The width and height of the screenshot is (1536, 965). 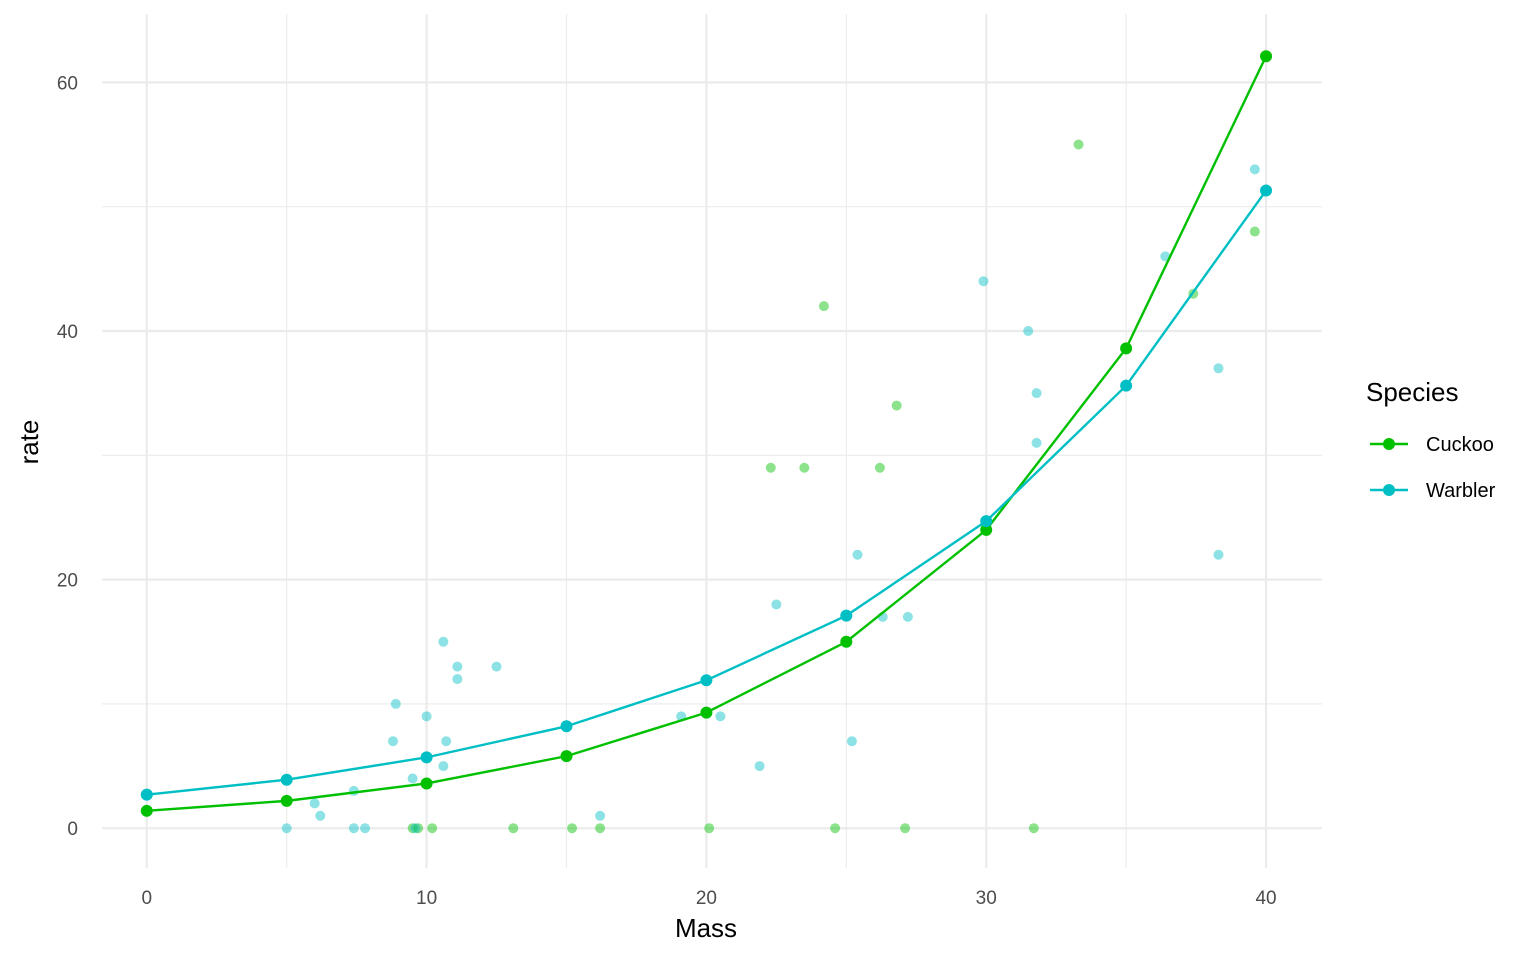 What do you see at coordinates (706, 898) in the screenshot?
I see `x-tick-label: 20` at bounding box center [706, 898].